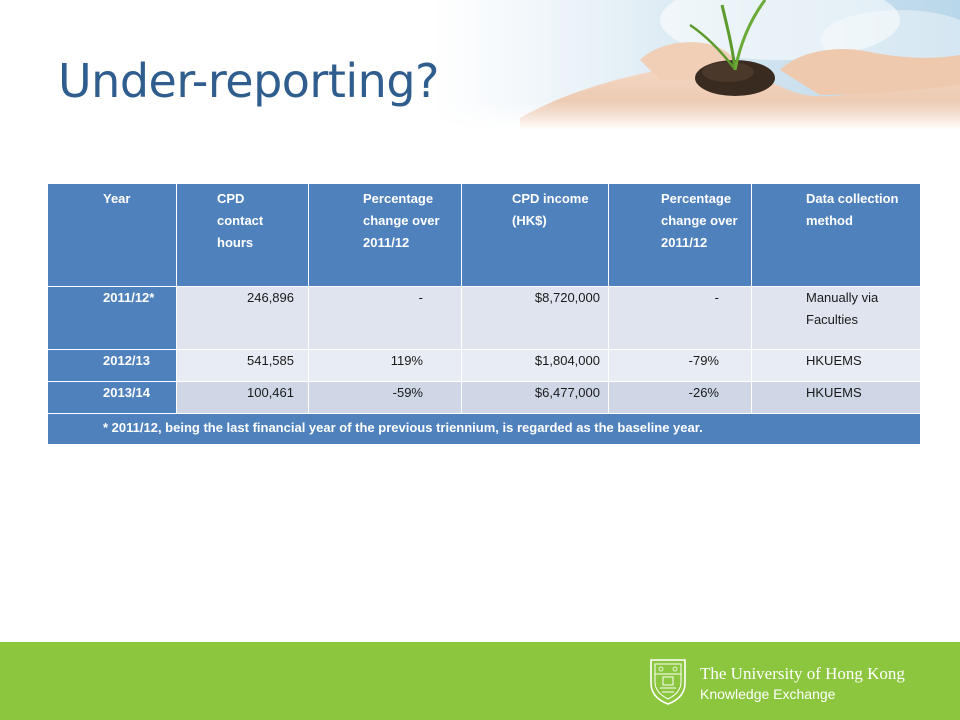 The height and width of the screenshot is (720, 960). What do you see at coordinates (802, 673) in the screenshot?
I see `university-name: The University of Hong Kong` at bounding box center [802, 673].